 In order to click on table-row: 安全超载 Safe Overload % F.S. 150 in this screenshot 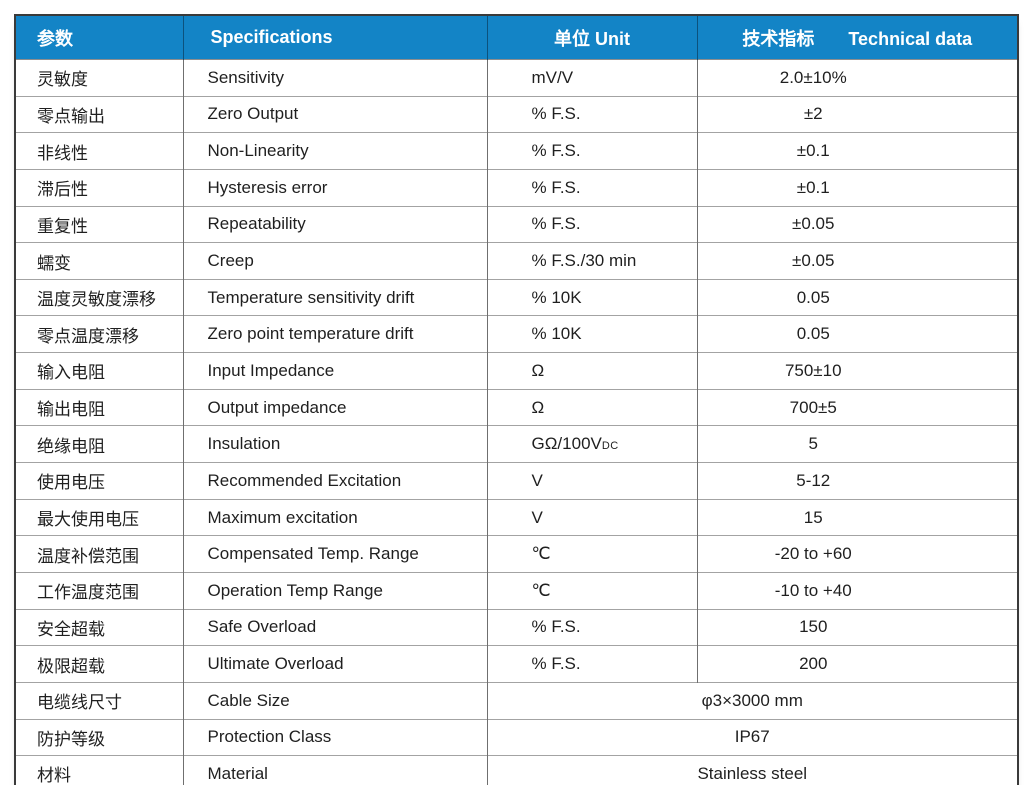, I will do `click(516, 627)`.